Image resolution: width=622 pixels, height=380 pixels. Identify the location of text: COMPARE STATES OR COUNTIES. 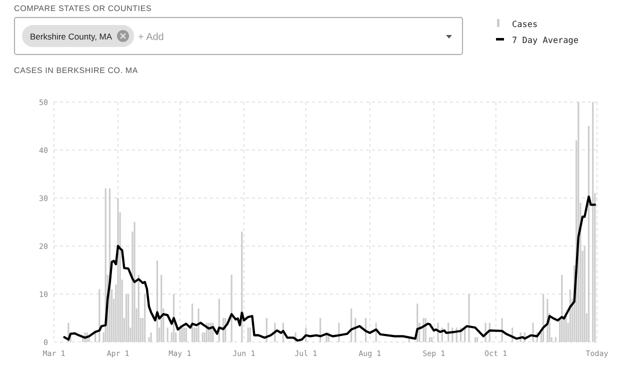
(83, 8).